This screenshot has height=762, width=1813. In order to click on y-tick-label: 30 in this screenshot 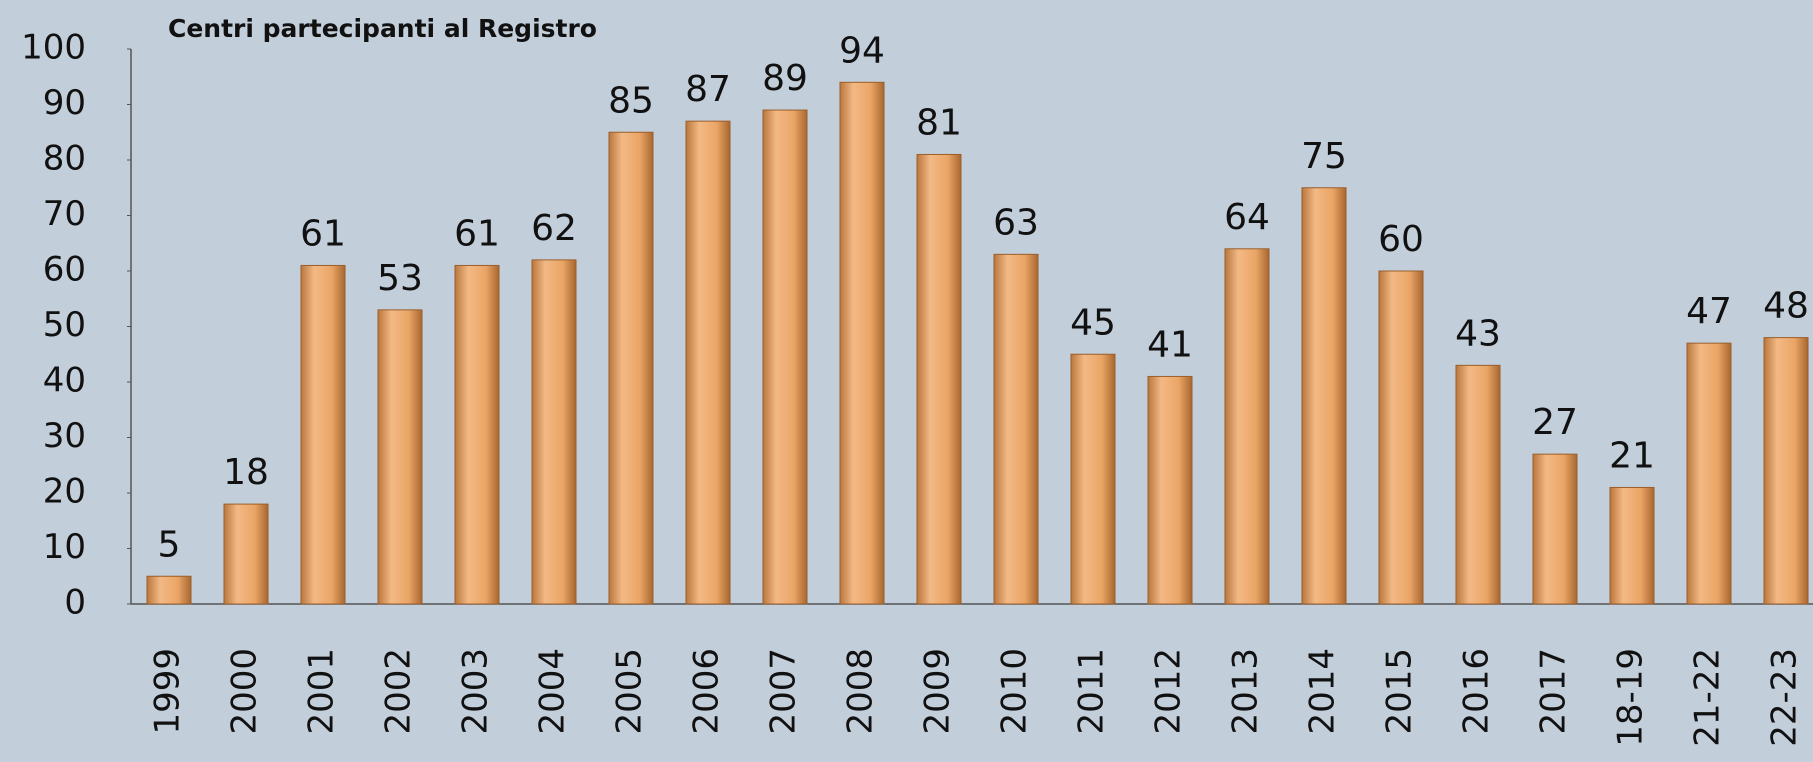, I will do `click(64, 436)`.